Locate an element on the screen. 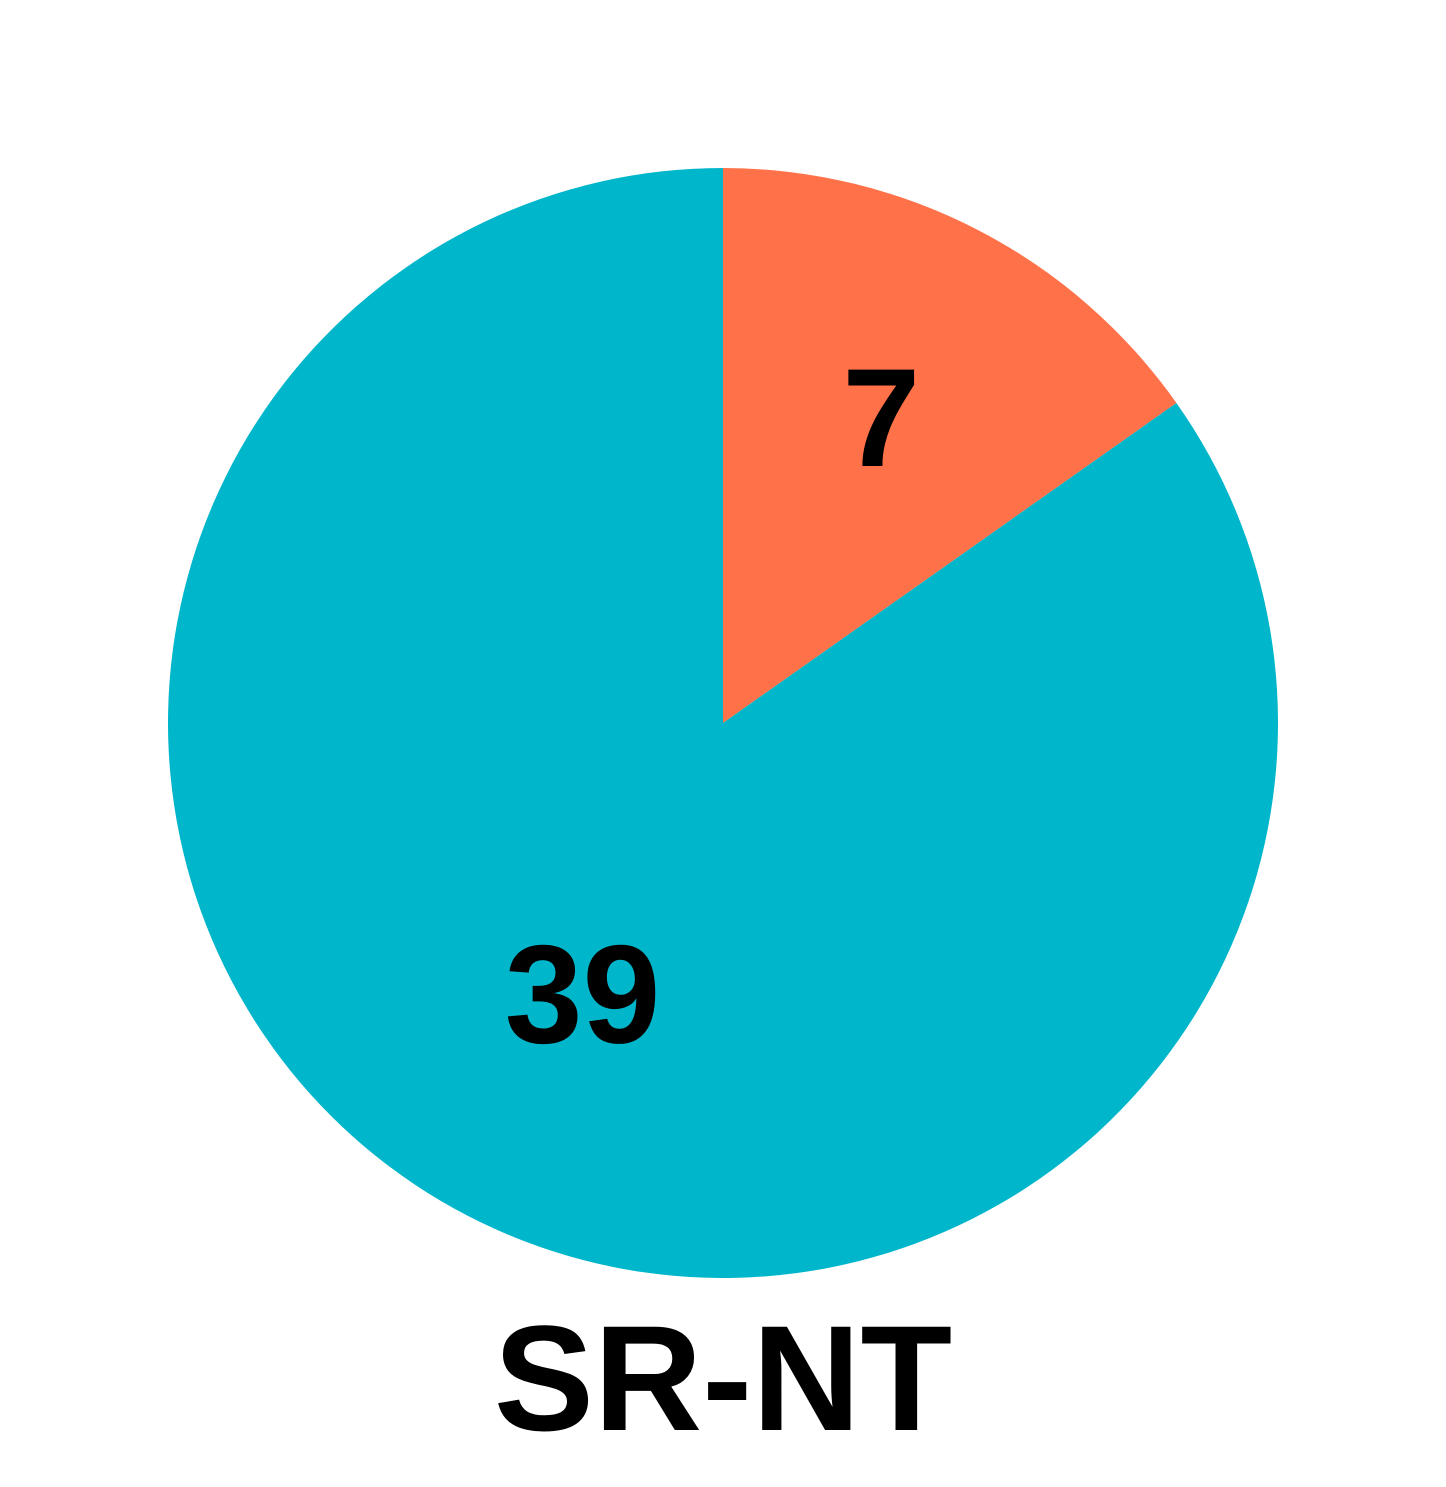  chart-title: SR-NT is located at coordinates (723, 1378).